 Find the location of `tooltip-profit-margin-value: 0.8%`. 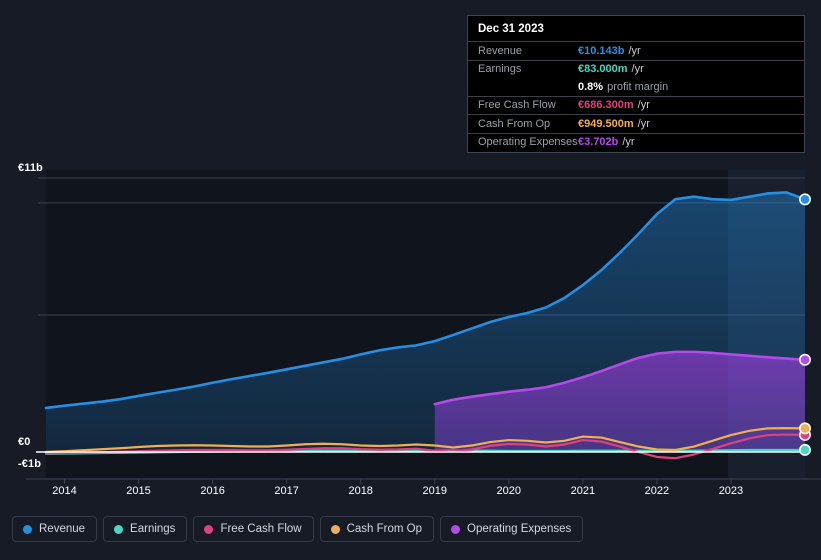

tooltip-profit-margin-value: 0.8% is located at coordinates (591, 86).